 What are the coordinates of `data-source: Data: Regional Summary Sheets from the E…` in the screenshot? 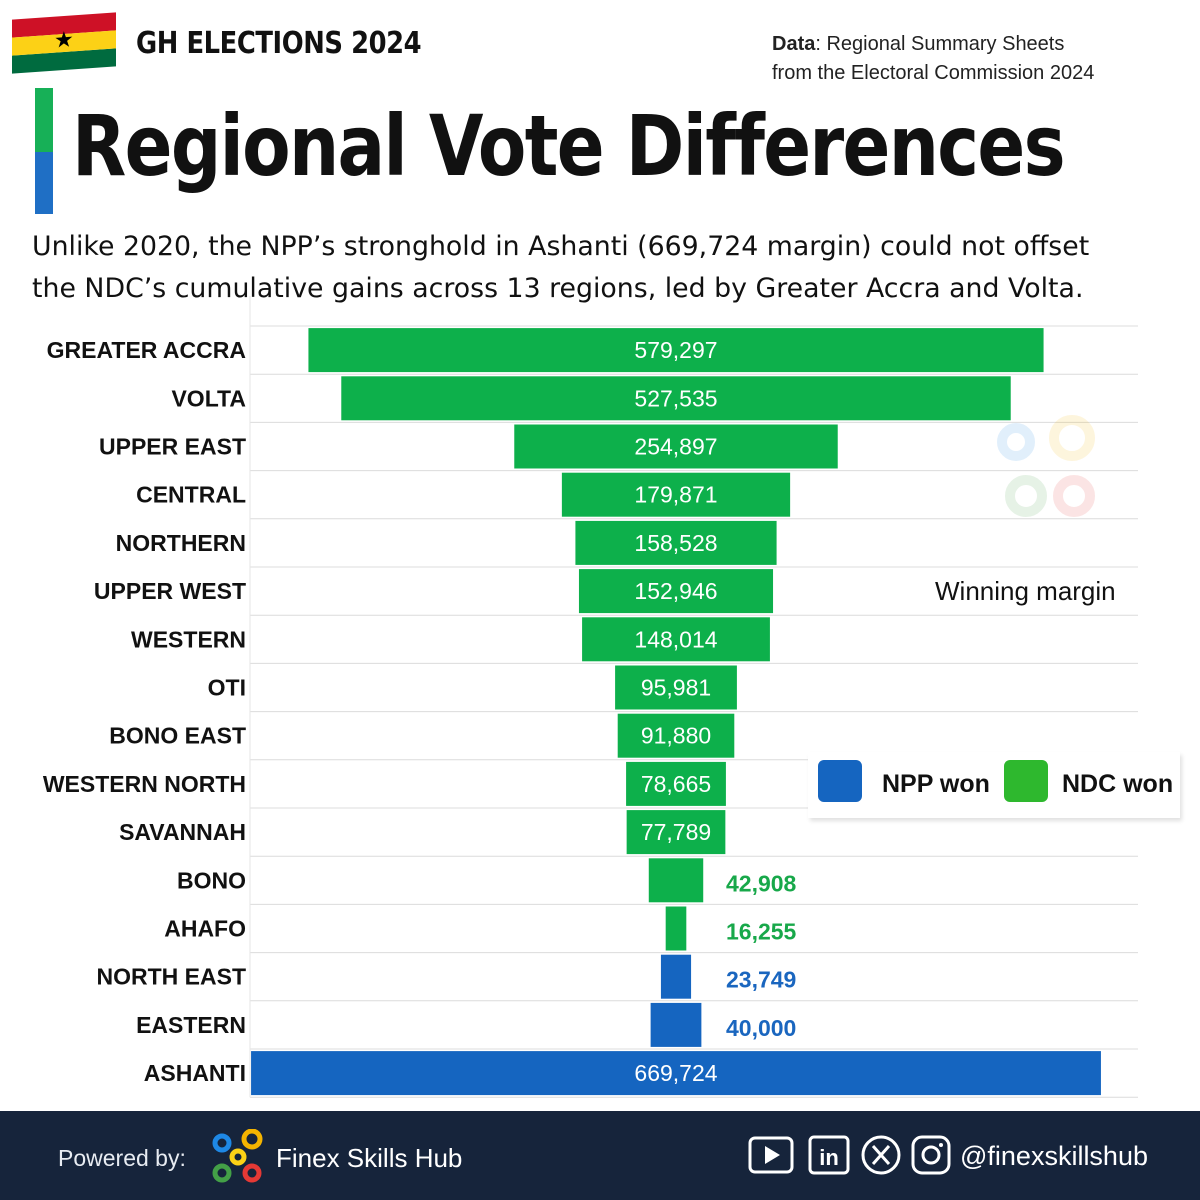 It's located at (933, 59).